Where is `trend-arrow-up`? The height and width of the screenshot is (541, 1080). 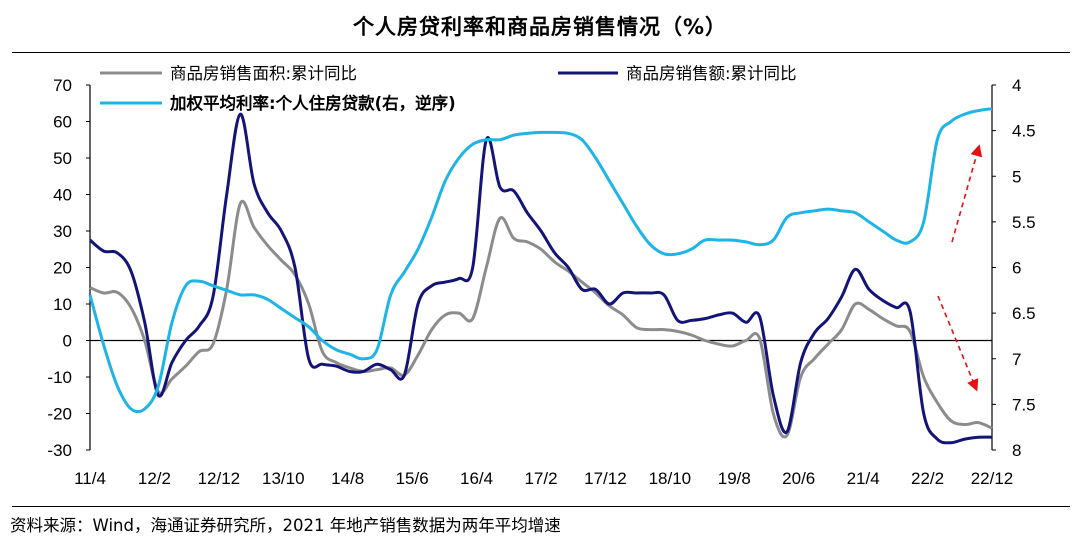
trend-arrow-up is located at coordinates (967, 193).